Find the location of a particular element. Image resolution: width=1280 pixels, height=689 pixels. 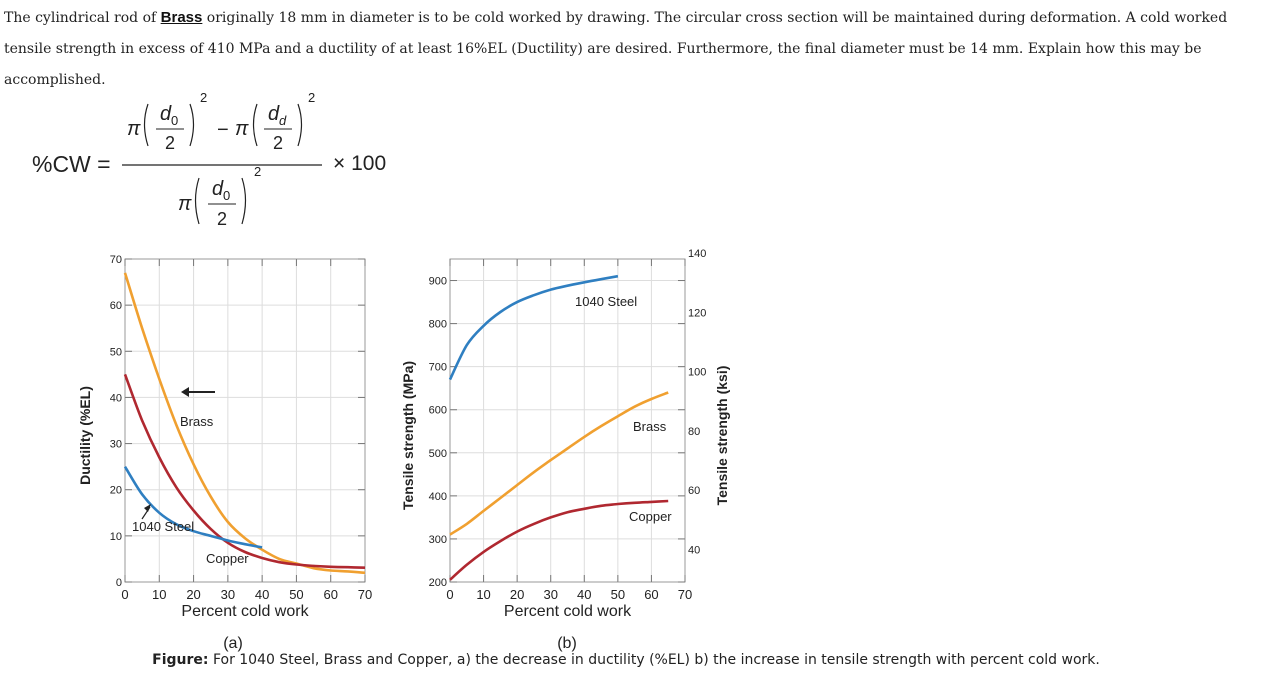

y-axis-label: Ductility (%EL) is located at coordinates (85, 435).